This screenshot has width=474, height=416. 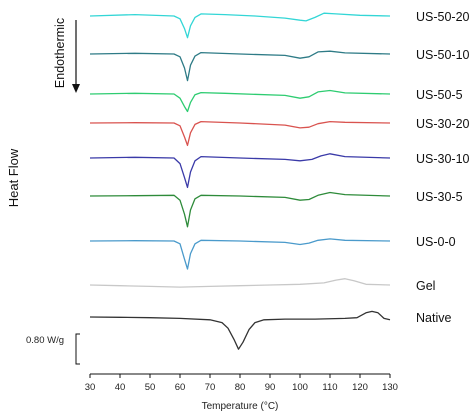 I want to click on x-tick-label: 50, so click(x=150, y=387).